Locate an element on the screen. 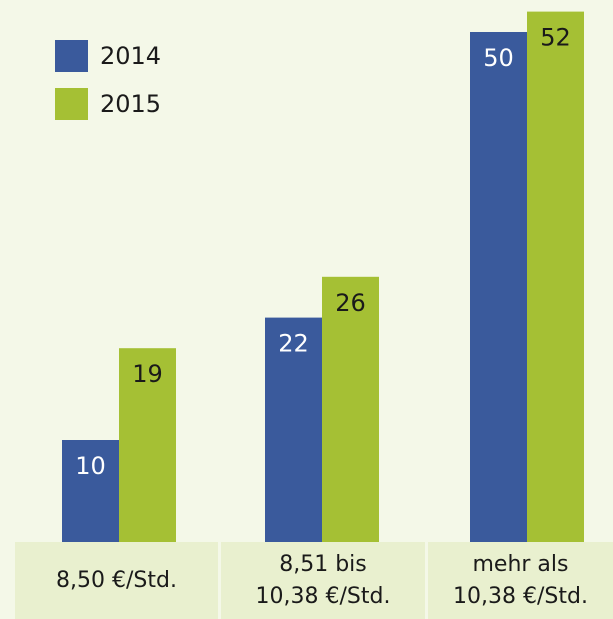 Image resolution: width=613 pixels, height=619 pixels. legend-label: 2015 is located at coordinates (130, 104).